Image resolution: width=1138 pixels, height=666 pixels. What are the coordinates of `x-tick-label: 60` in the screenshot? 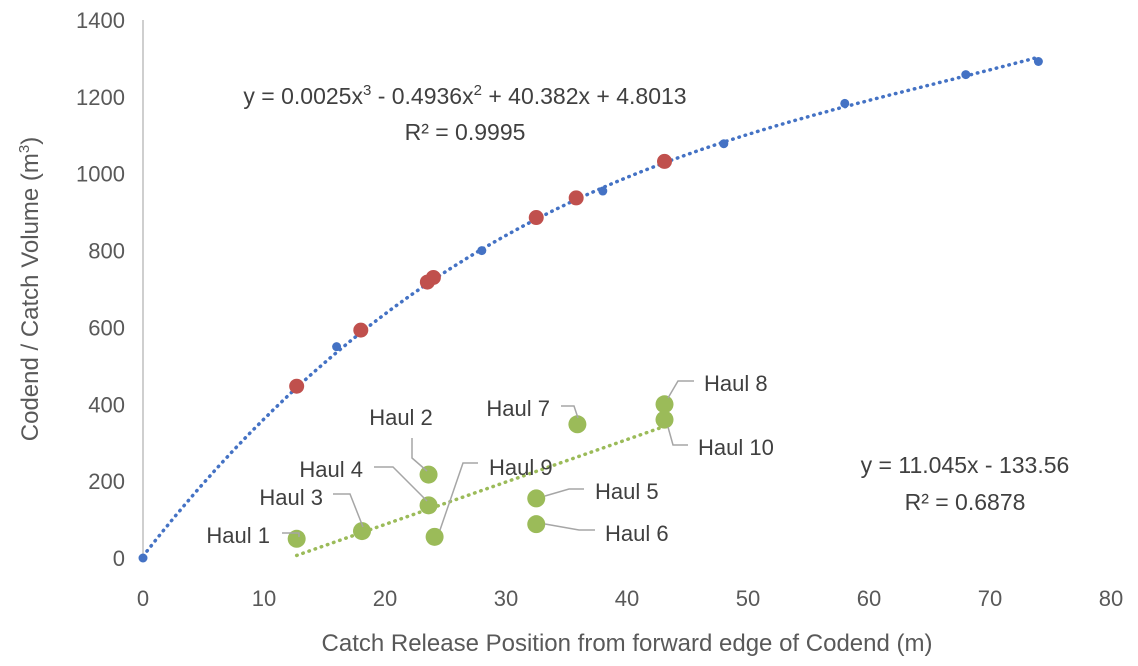 It's located at (869, 598).